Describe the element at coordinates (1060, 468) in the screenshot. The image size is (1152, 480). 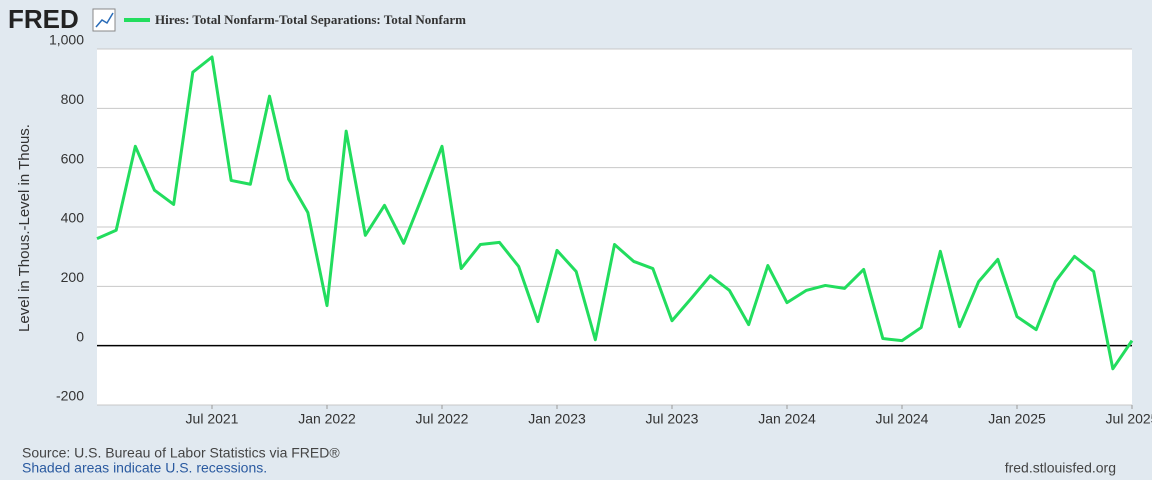
I see `site-url: fred.stlouisfed.org` at that location.